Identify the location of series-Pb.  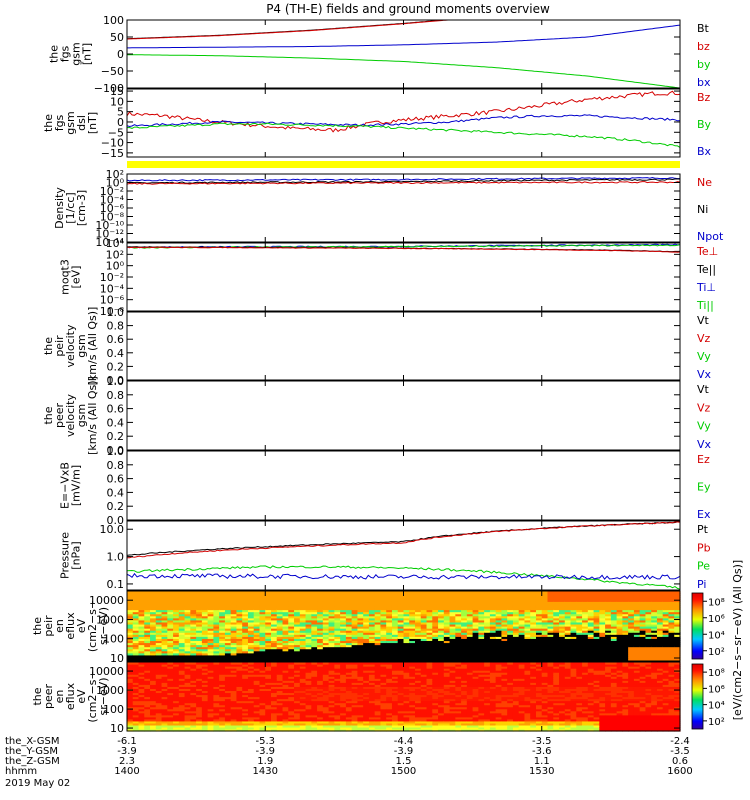
(404, 540).